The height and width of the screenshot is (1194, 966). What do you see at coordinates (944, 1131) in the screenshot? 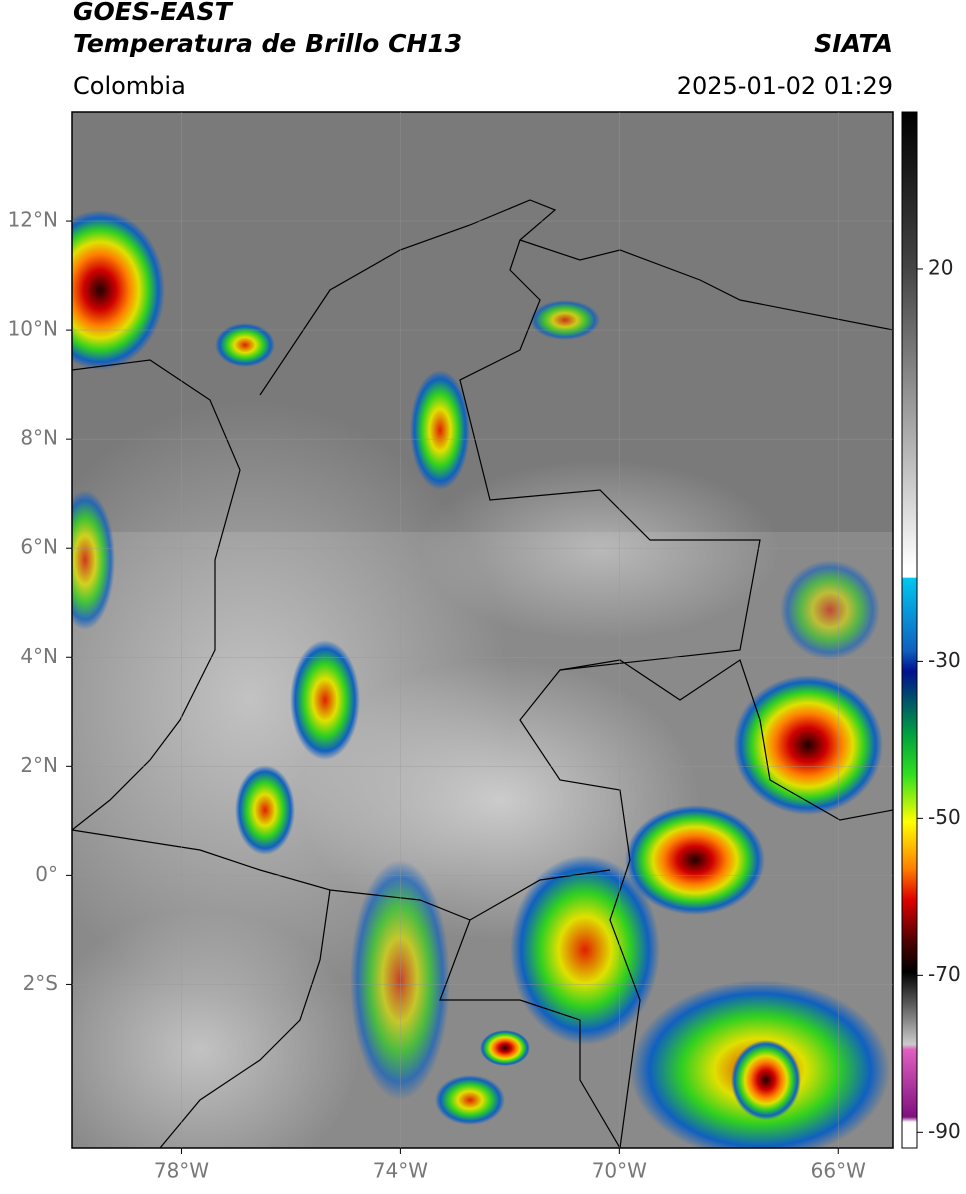
I see `colorbar-tick-label: -90` at bounding box center [944, 1131].